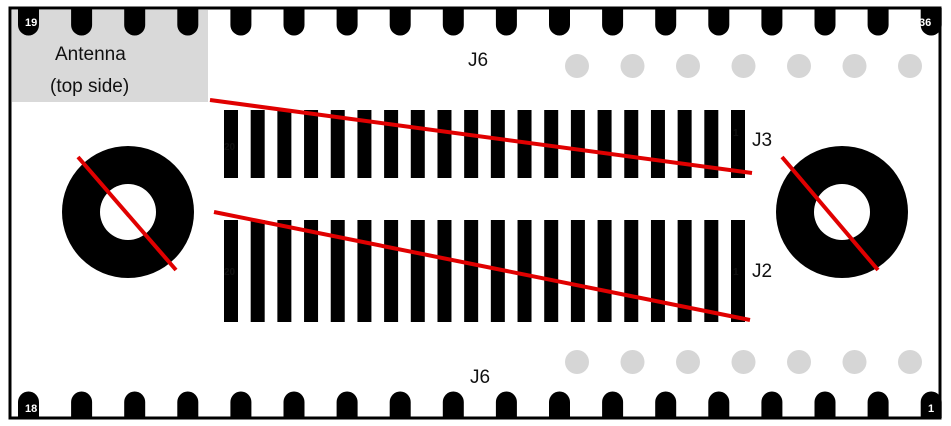 This screenshot has height=426, width=951. Describe the element at coordinates (31, 23) in the screenshot. I see `j6-top-left-pin-number: 19` at that location.